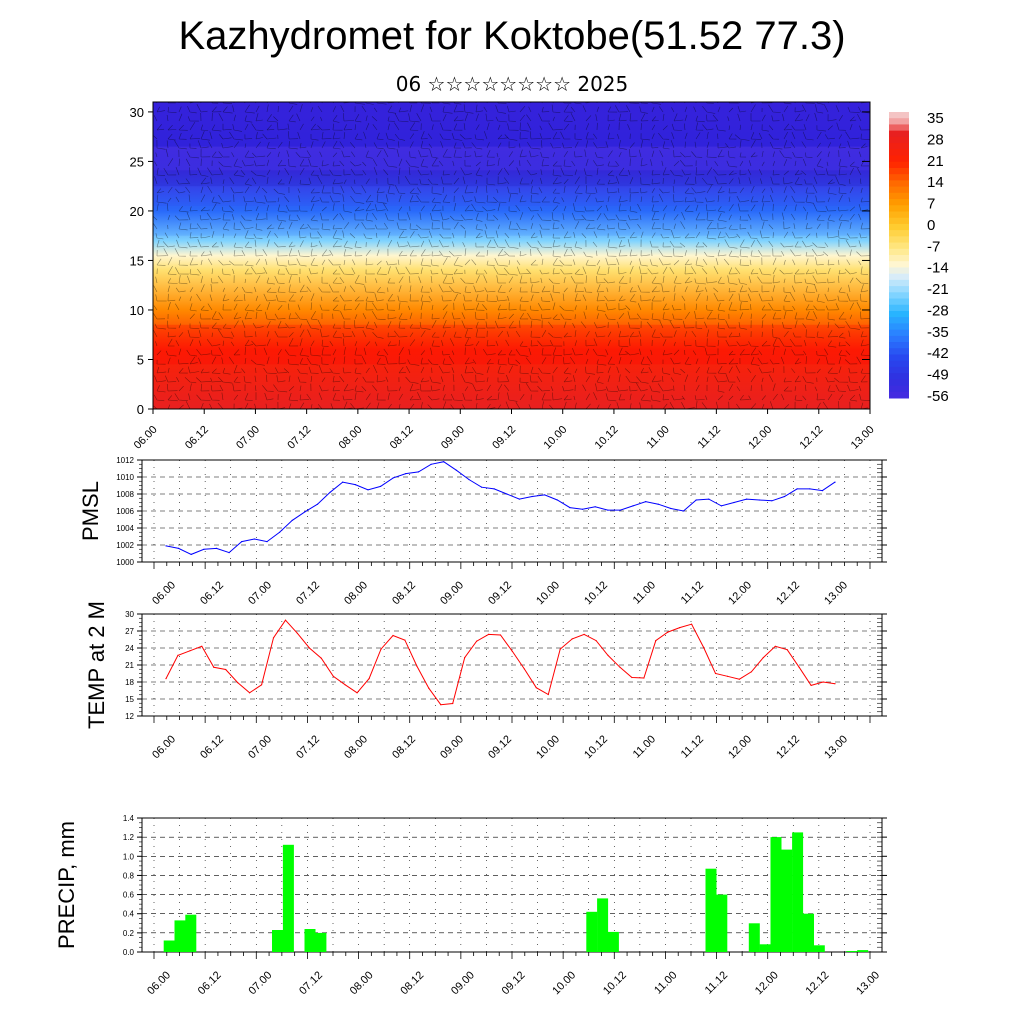 The width and height of the screenshot is (1024, 1024). What do you see at coordinates (463, 983) in the screenshot?
I see `x-tick-label: 09.00` at bounding box center [463, 983].